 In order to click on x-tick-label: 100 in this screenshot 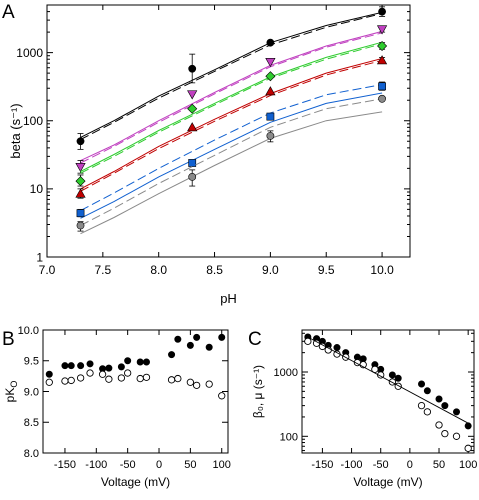, I will do `click(468, 465)`.